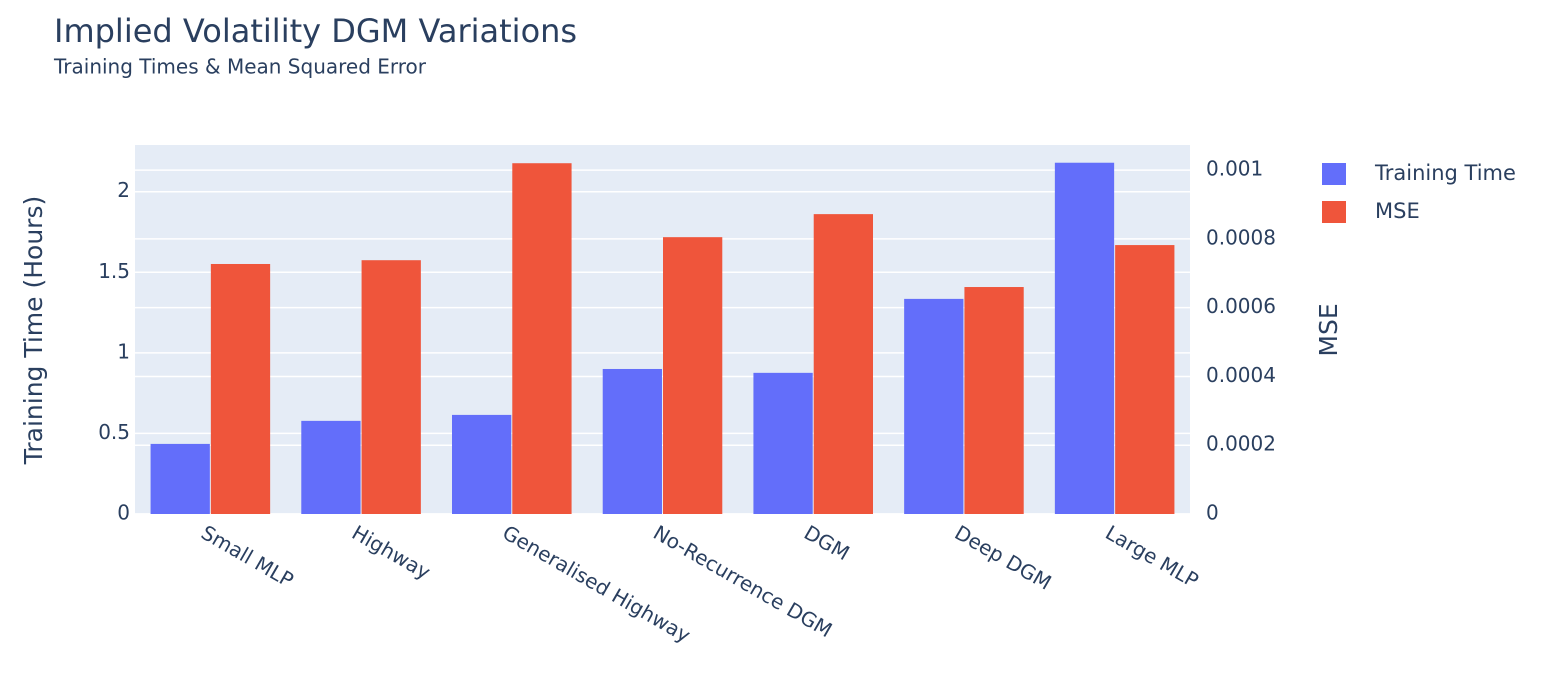 The width and height of the screenshot is (1554, 675). What do you see at coordinates (1241, 306) in the screenshot?
I see `y2-tick-label: 0.0006` at bounding box center [1241, 306].